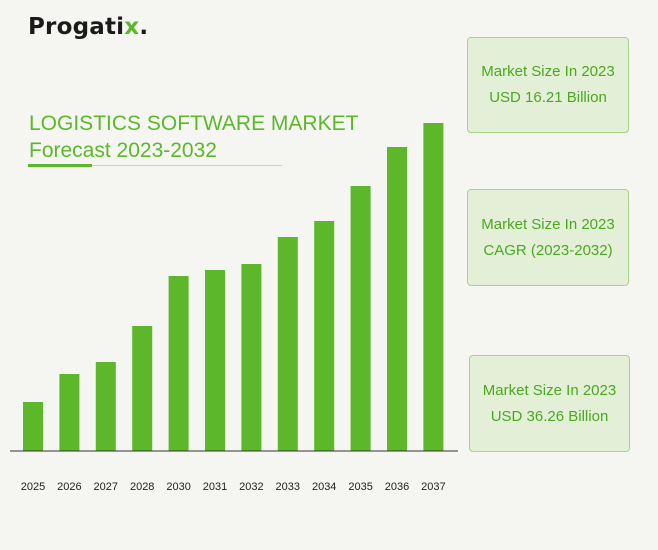  Describe the element at coordinates (251, 487) in the screenshot. I see `x-tick-label: 2032` at that location.